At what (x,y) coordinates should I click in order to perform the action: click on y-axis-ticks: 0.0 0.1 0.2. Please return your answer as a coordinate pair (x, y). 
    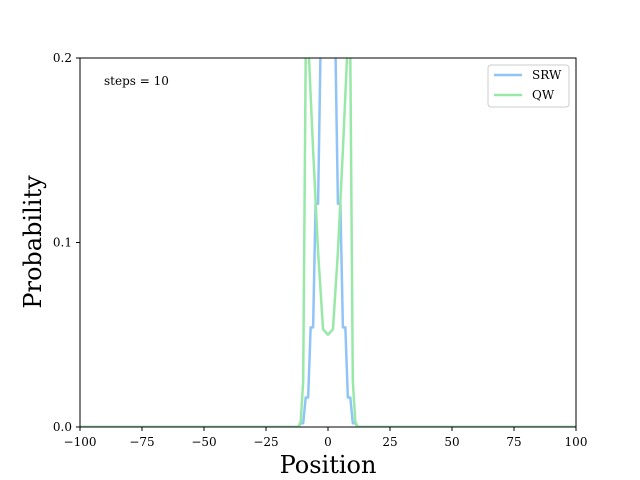
    Looking at the image, I should click on (66, 242).